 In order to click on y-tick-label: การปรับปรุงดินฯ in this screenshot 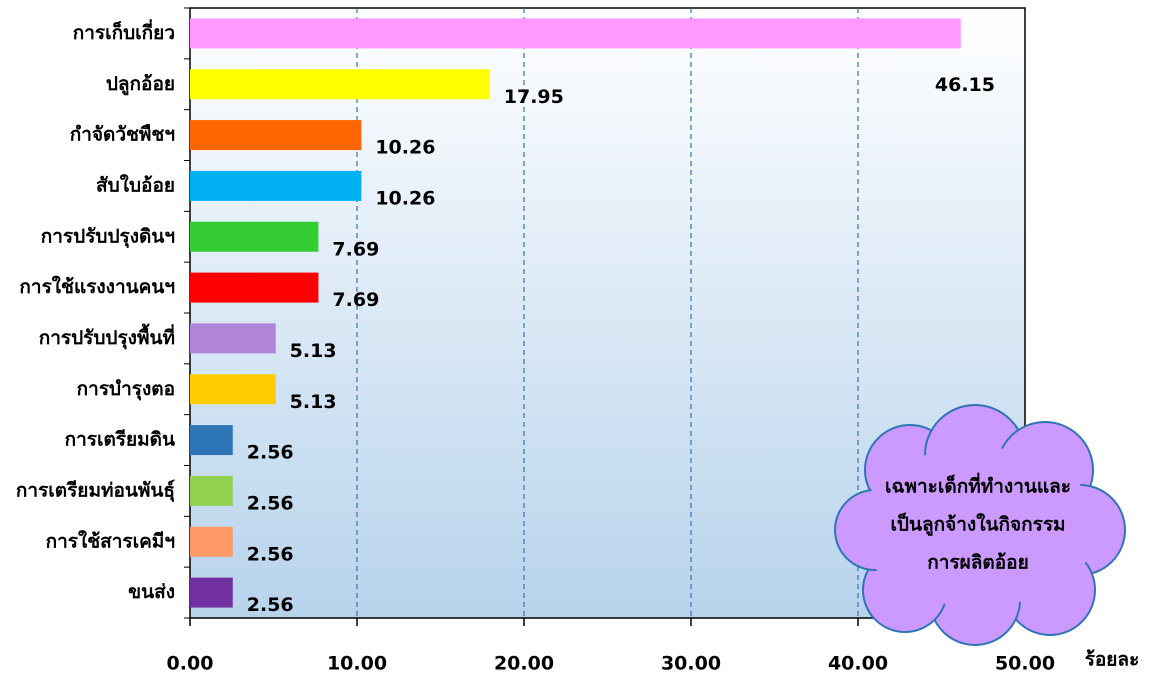, I will do `click(108, 236)`.